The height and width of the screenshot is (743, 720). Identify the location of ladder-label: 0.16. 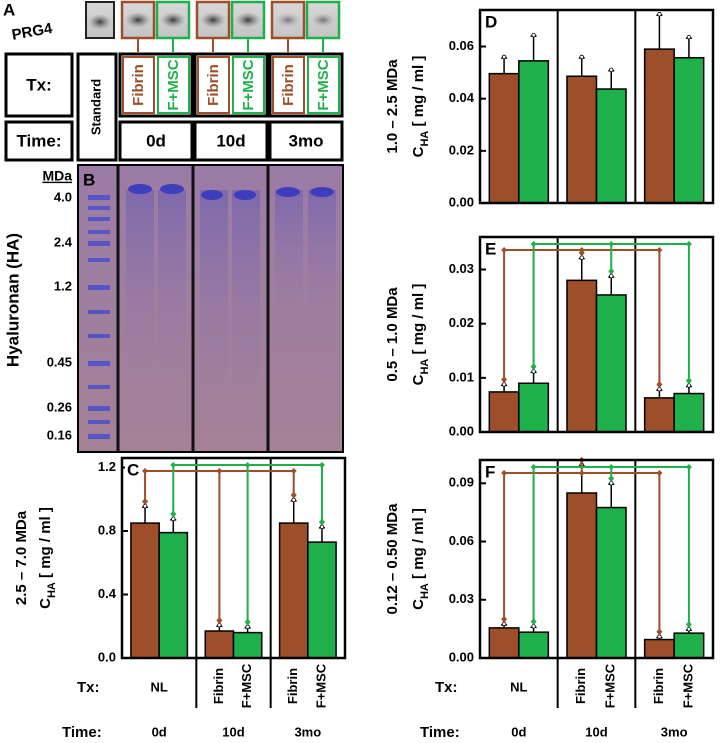
(59, 434).